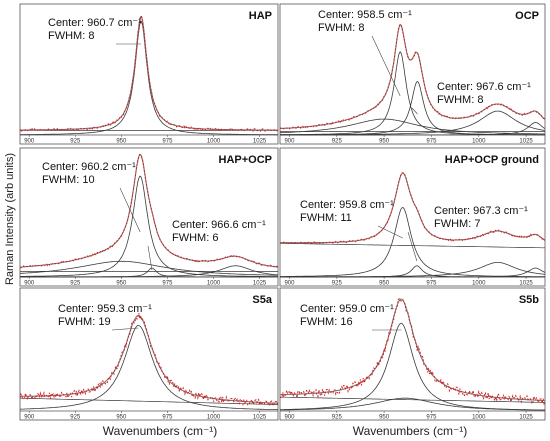  I want to click on annotation-text: Center: 967.3 cm⁻¹, so click(481, 211).